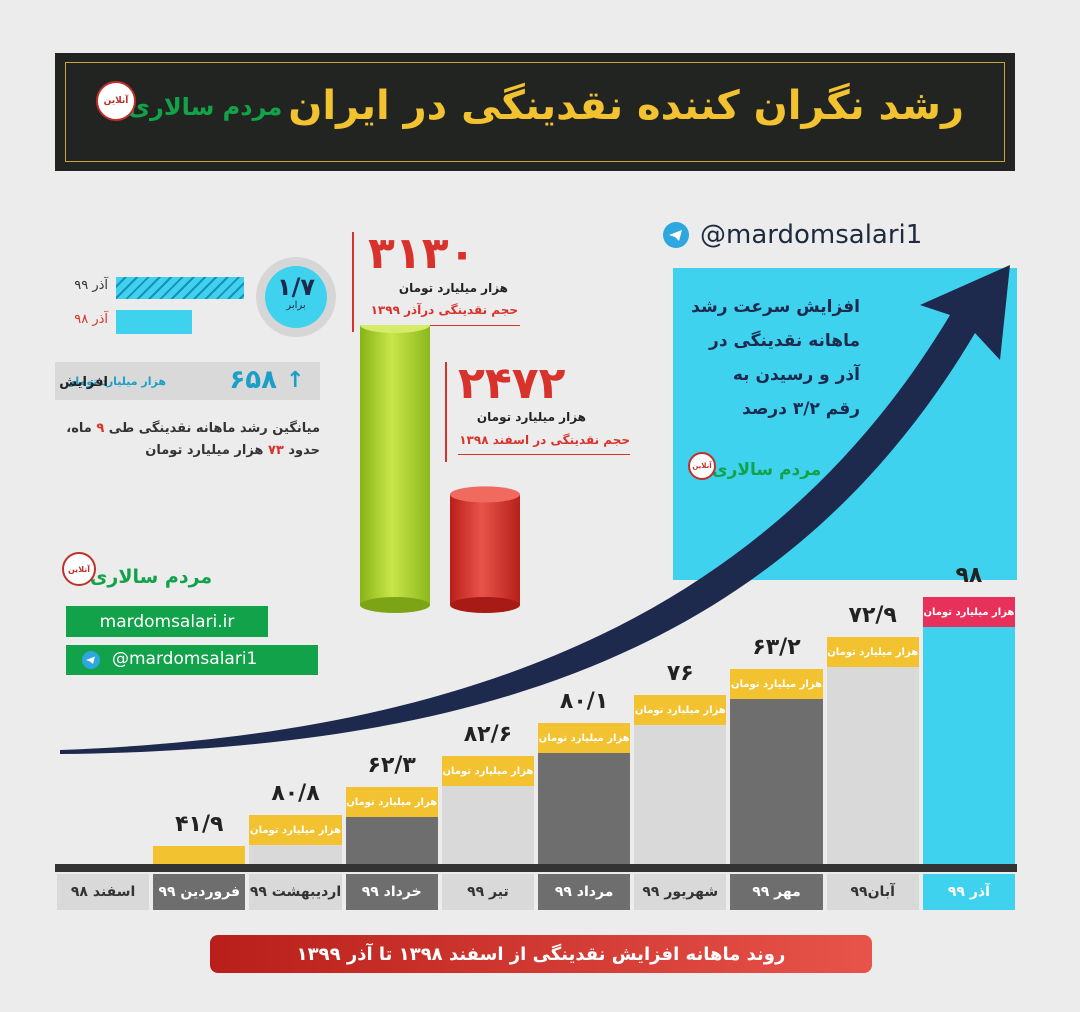 The width and height of the screenshot is (1080, 1012). Describe the element at coordinates (680, 710) in the screenshot. I see `bar-unit-6: هزار میلیارد تومان` at that location.